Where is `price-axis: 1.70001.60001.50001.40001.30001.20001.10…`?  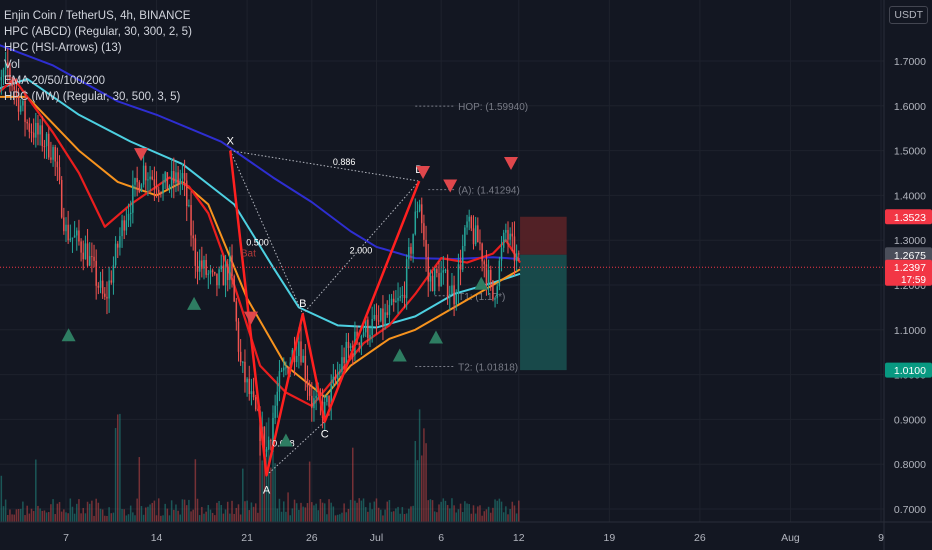
price-axis: 1.70001.60001.50001.40001.30001.20001.10… is located at coordinates (907, 275).